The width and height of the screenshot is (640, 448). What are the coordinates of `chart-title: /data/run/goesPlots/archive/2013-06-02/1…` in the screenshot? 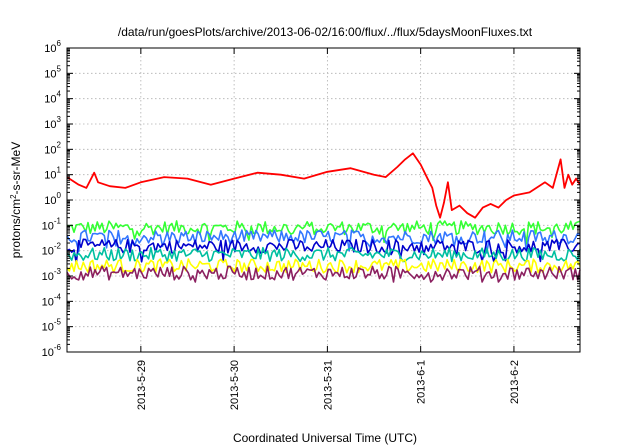 It's located at (325, 32).